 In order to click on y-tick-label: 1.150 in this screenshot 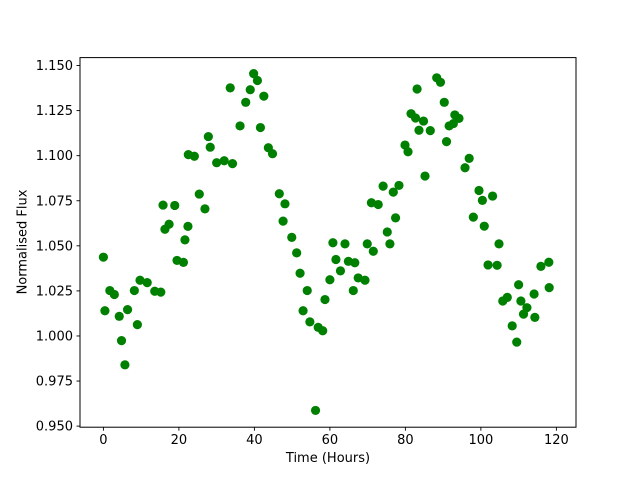, I will do `click(54, 66)`.